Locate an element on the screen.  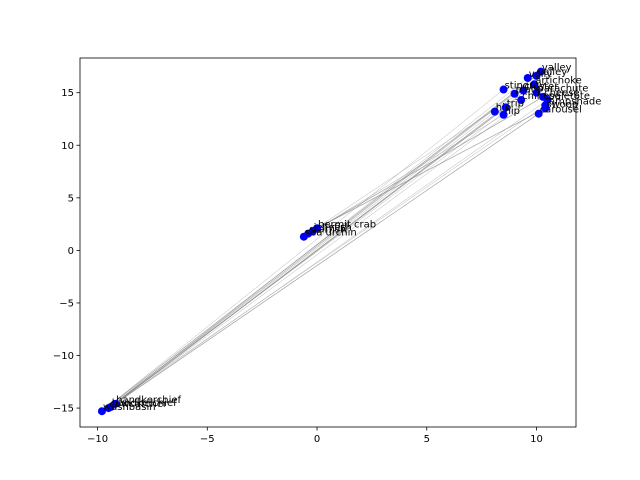
point-label: carousel is located at coordinates (561, 110).